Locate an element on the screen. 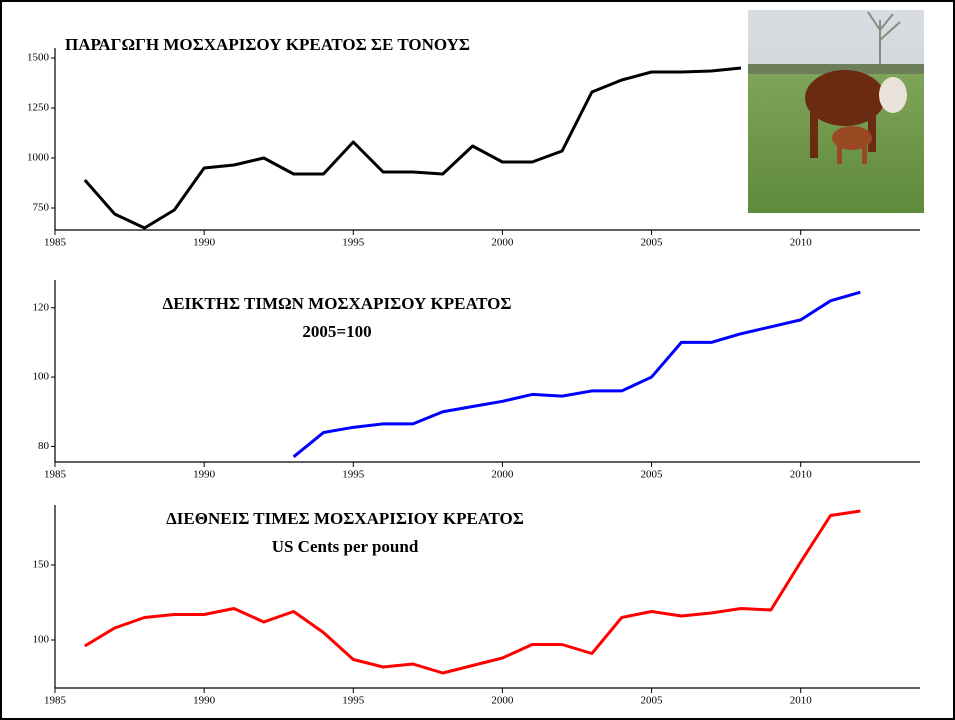 This screenshot has width=955, height=720. chart-title: ΔΙΕΘΝΕΙΣ ΤΙΜΕΣ ΜΟΣΧΑΡΙΣΙΟΥ ΚΡΕΑΤΟΣ is located at coordinates (345, 518).